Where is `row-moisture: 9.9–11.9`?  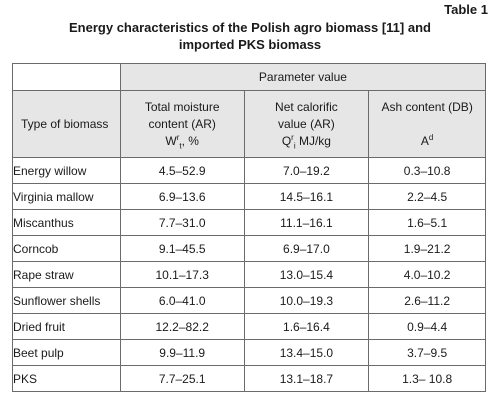 row-moisture: 9.9–11.9 is located at coordinates (182, 352).